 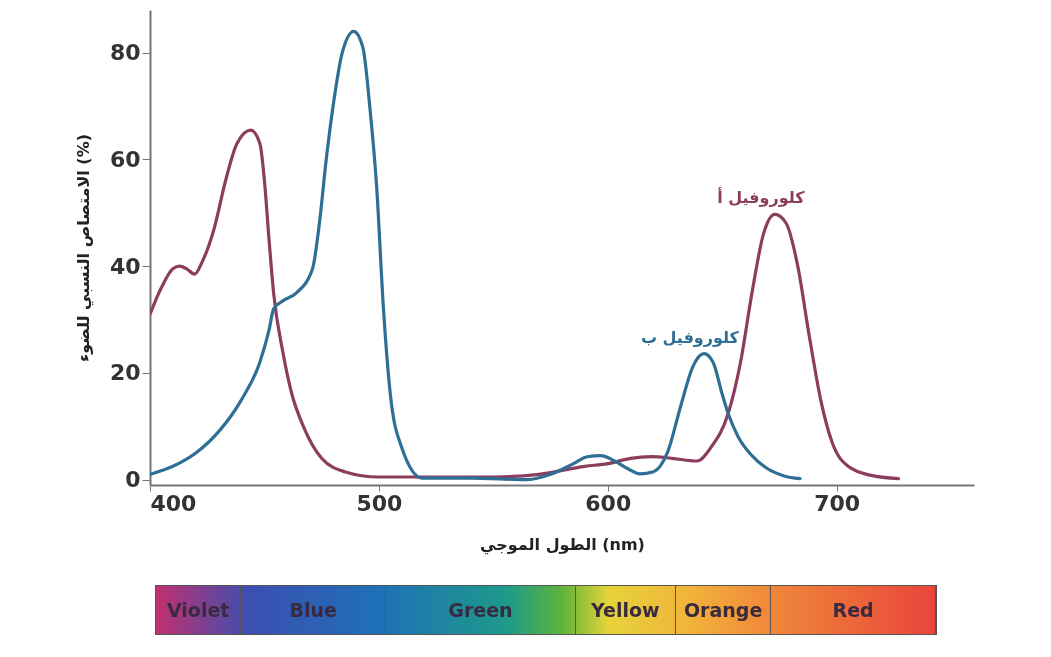 What do you see at coordinates (125, 266) in the screenshot?
I see `y-tick-label: 40` at bounding box center [125, 266].